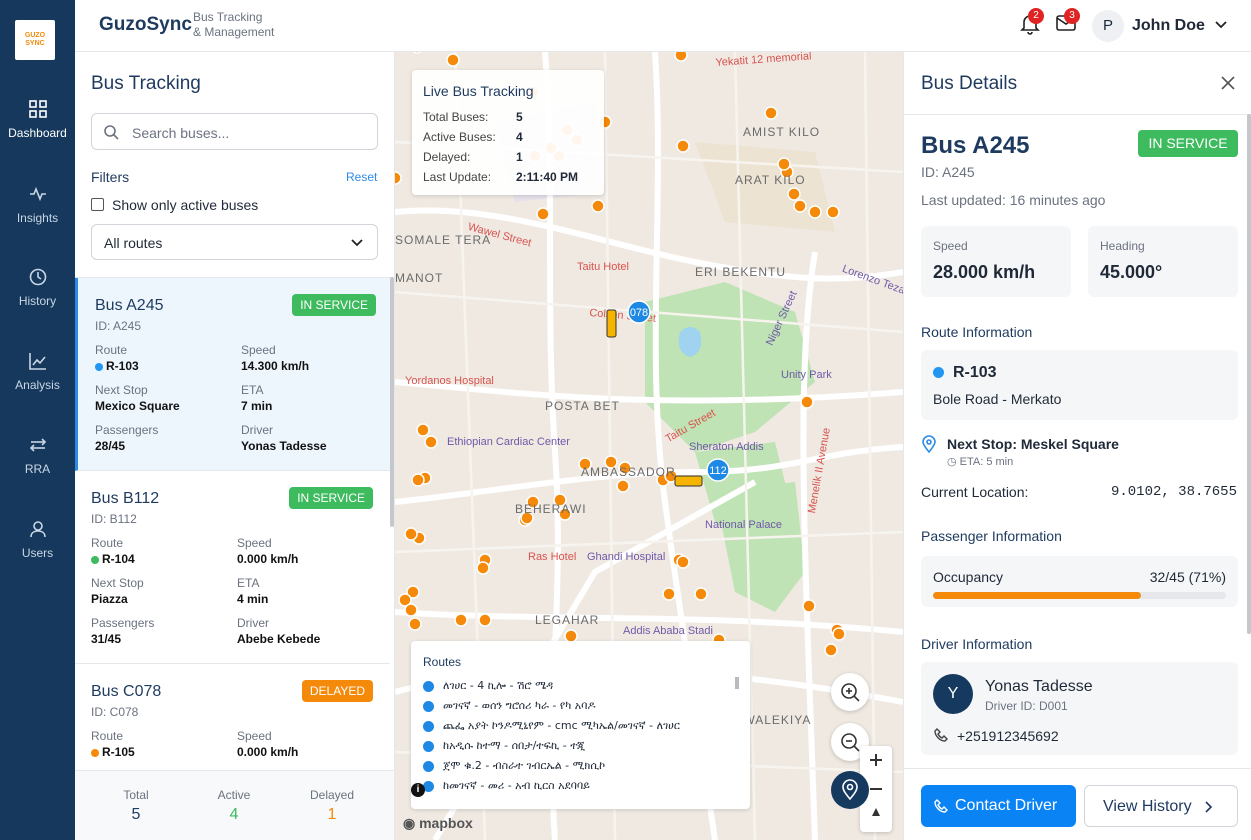 The width and height of the screenshot is (1251, 840). I want to click on map-label: AMIST KILO, so click(781, 132).